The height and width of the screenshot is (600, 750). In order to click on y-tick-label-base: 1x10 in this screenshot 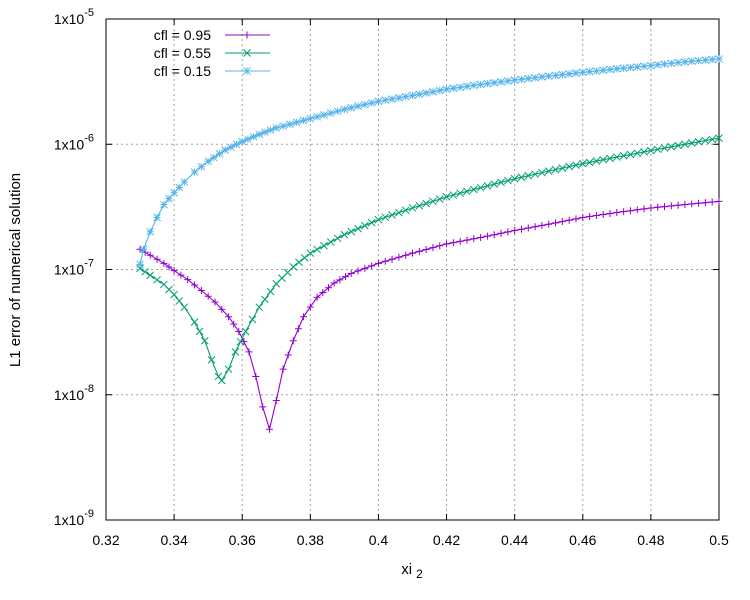, I will do `click(69, 395)`.